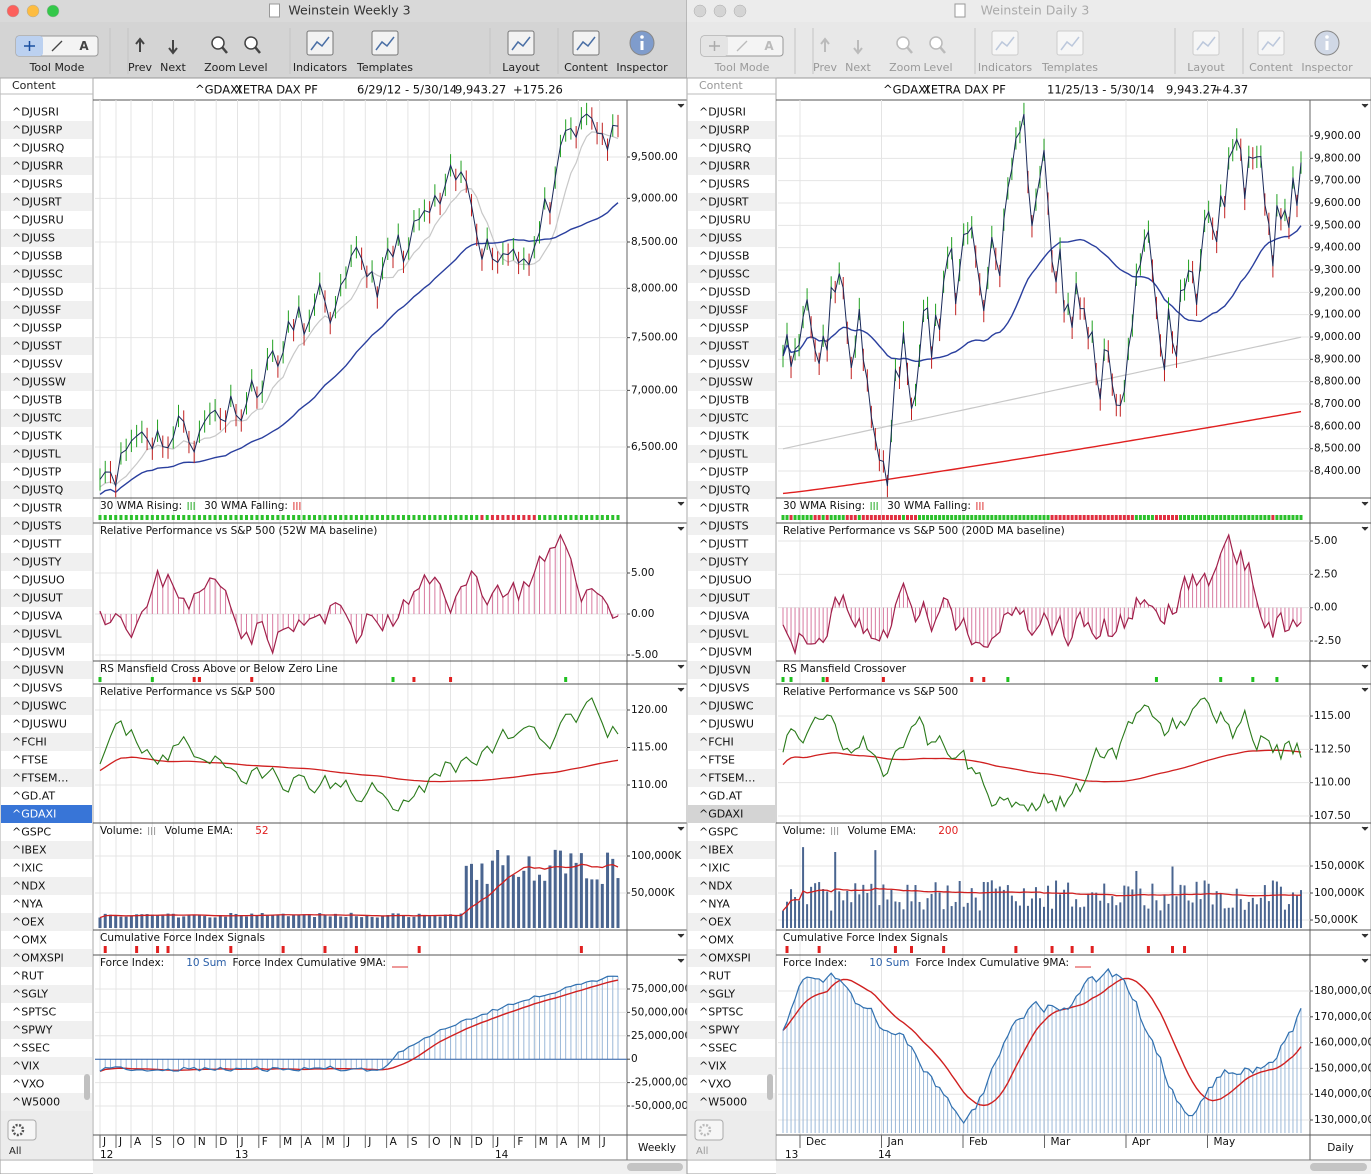  What do you see at coordinates (1327, 67) in the screenshot?
I see `toolbar-label: Inspector` at bounding box center [1327, 67].